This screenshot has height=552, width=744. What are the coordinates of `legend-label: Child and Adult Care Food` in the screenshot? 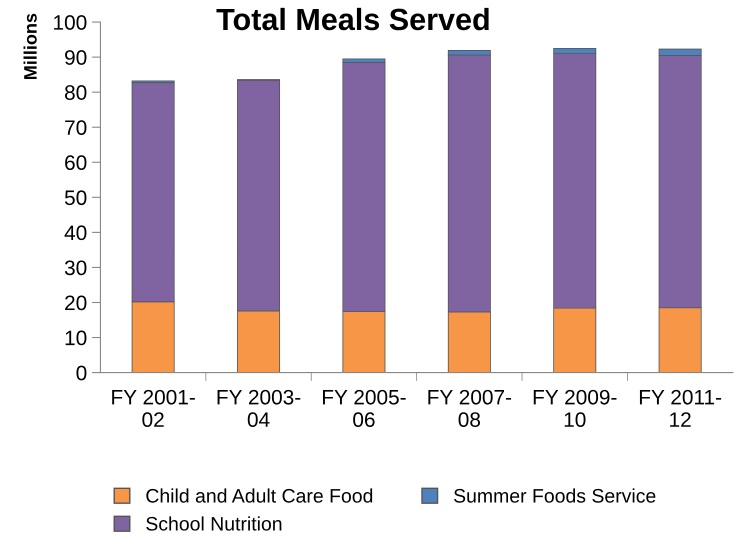 It's located at (259, 495).